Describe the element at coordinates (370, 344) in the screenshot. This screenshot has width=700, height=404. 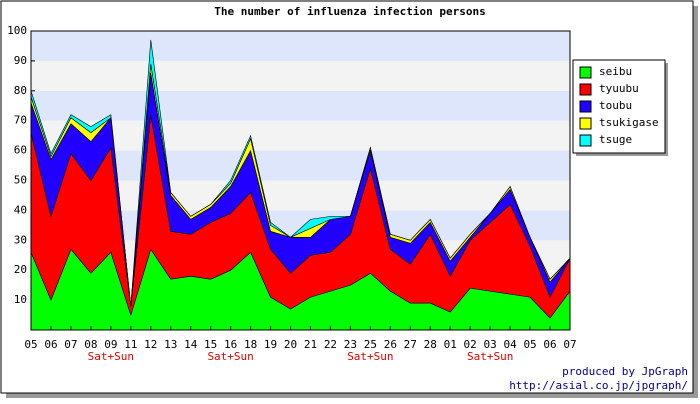
I see `x-tick-label: 25` at that location.